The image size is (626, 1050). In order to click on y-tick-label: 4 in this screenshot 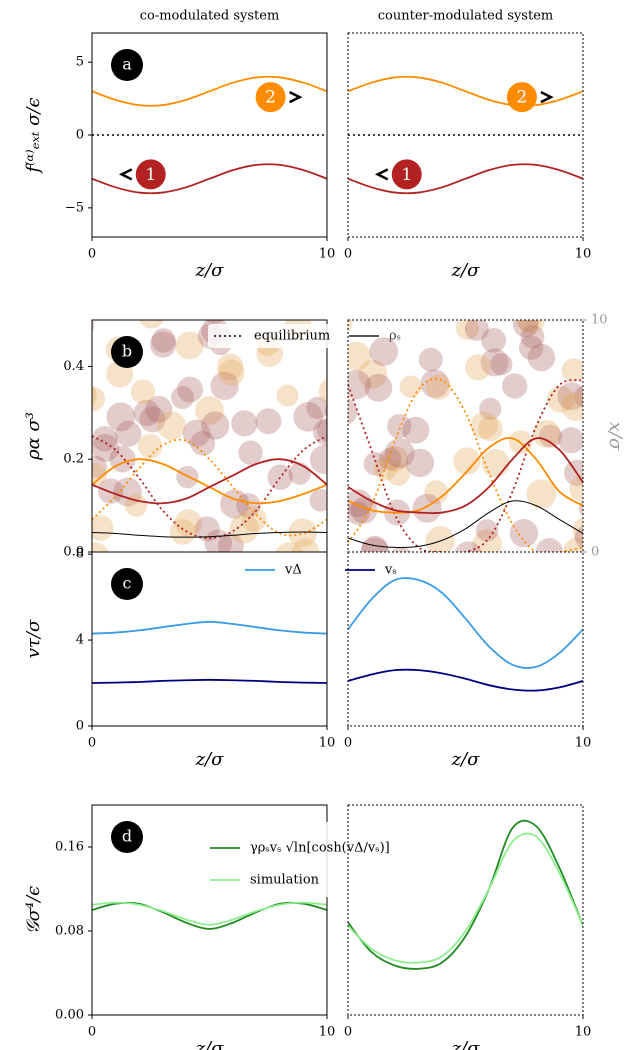, I will do `click(80, 640)`.